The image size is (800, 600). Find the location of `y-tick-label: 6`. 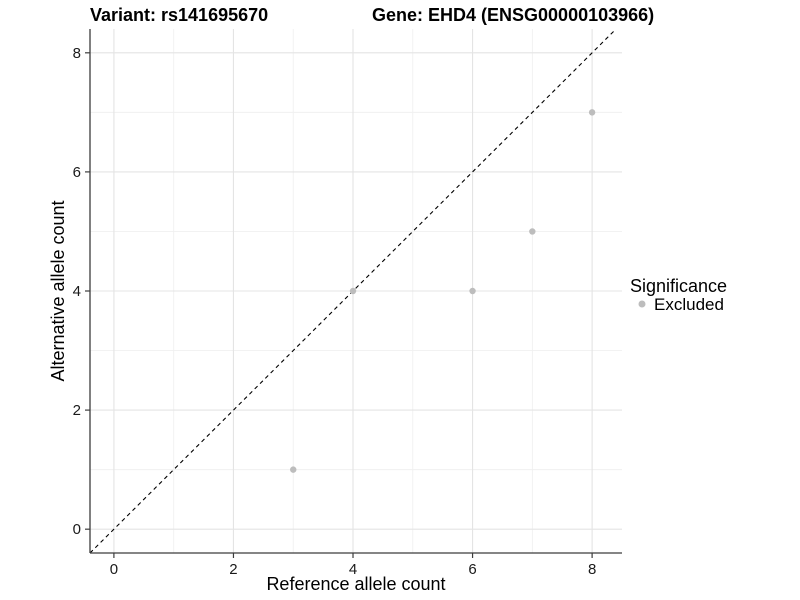

y-tick-label: 6 is located at coordinates (77, 172).